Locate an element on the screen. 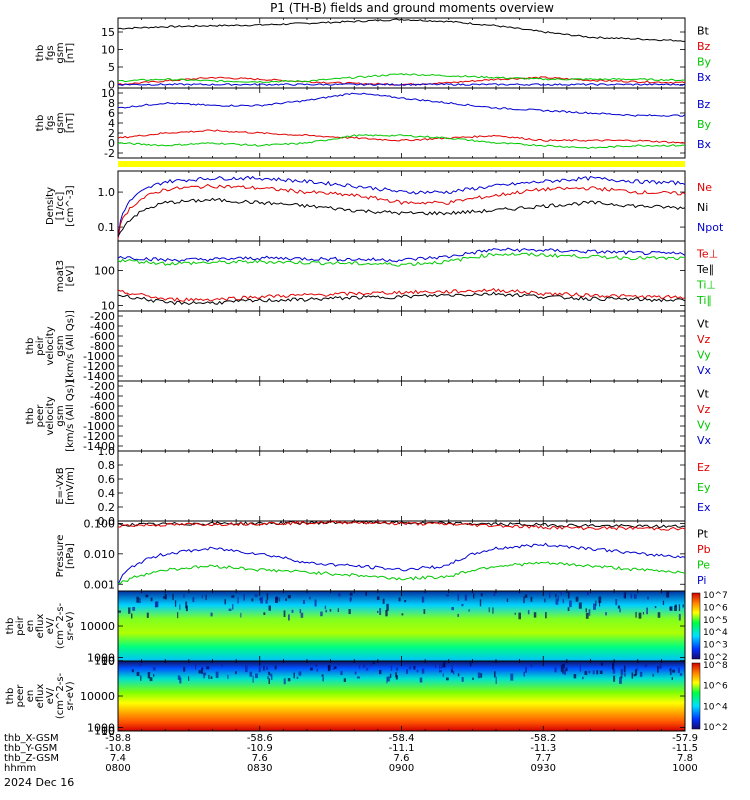 This screenshot has height=800, width=750. x-axis-row-value: 7.4 is located at coordinates (118, 758).